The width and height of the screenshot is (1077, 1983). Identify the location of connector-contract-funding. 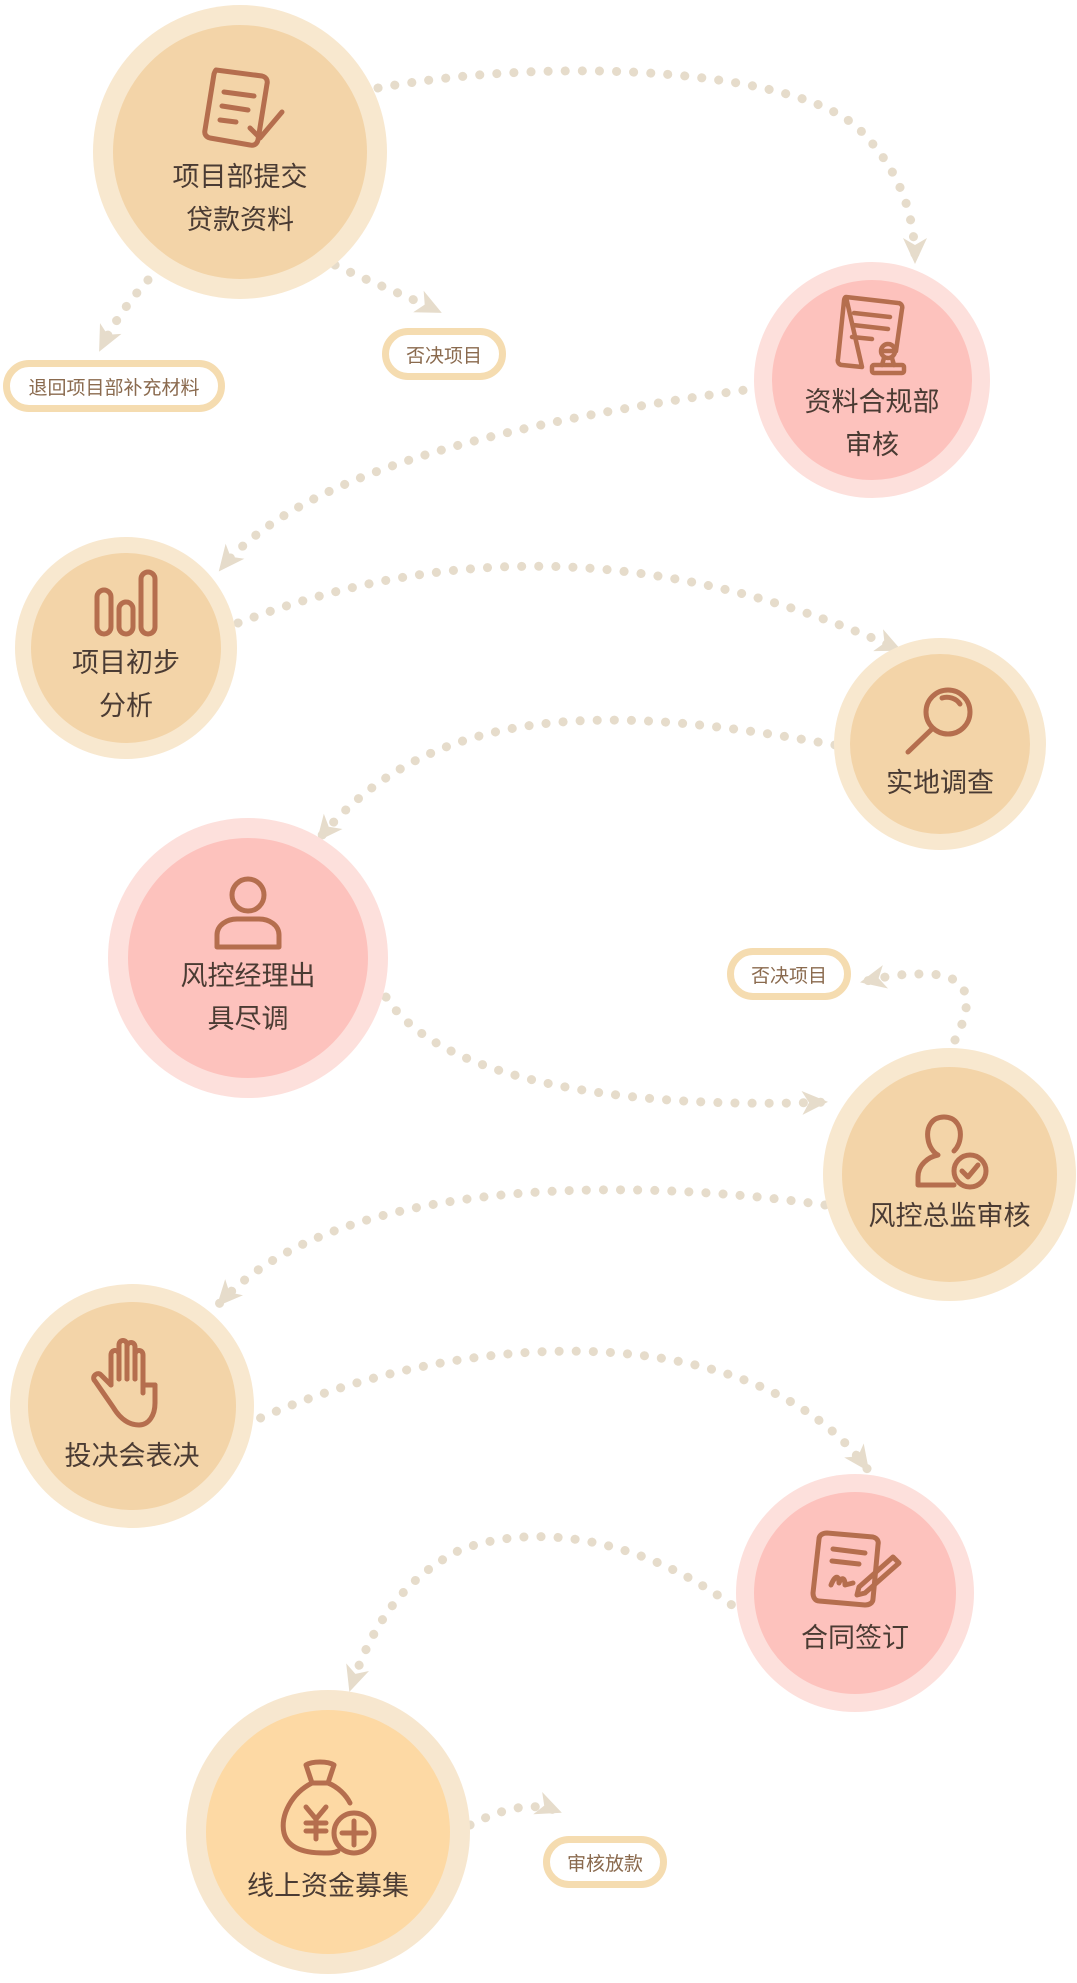
(547, 1613).